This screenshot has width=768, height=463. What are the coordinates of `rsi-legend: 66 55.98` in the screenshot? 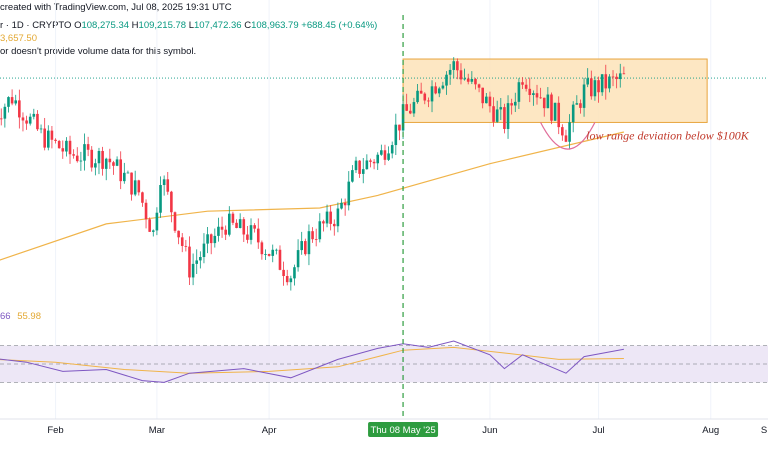 It's located at (20, 316).